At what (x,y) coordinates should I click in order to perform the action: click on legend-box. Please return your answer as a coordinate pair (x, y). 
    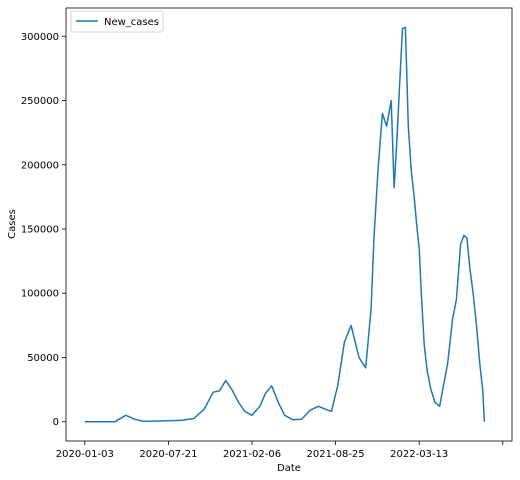
    Looking at the image, I should click on (117, 21).